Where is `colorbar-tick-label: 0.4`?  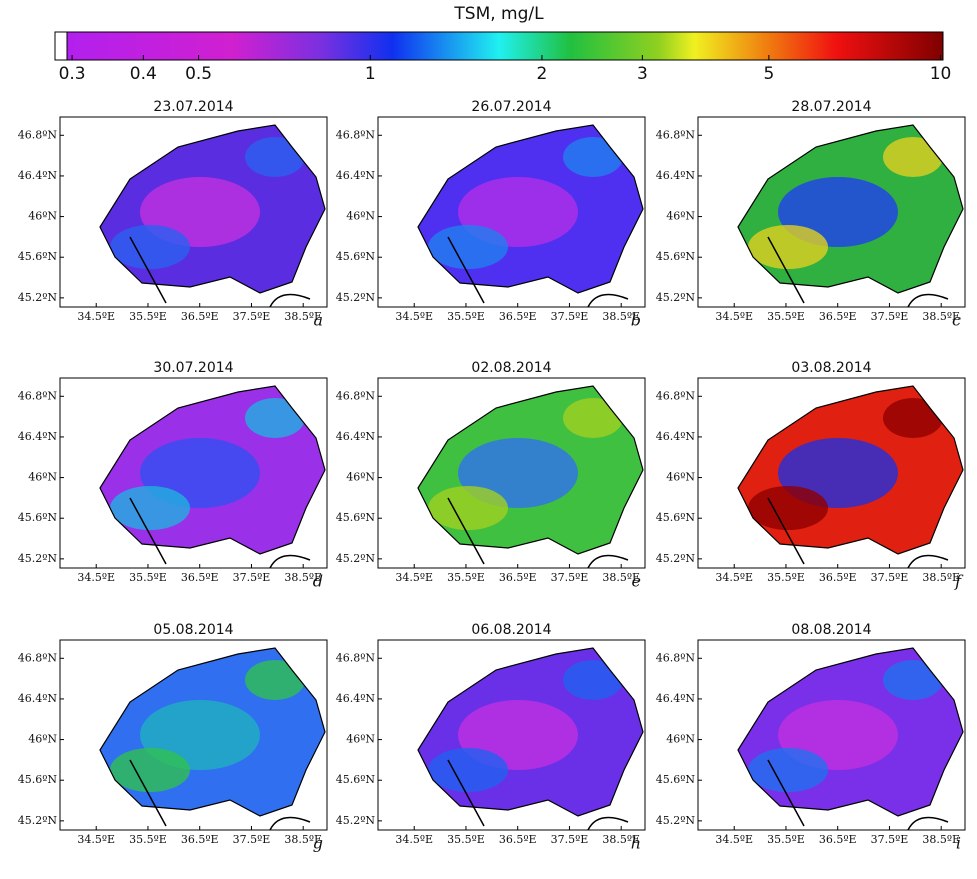
colorbar-tick-label: 0.4 is located at coordinates (143, 74).